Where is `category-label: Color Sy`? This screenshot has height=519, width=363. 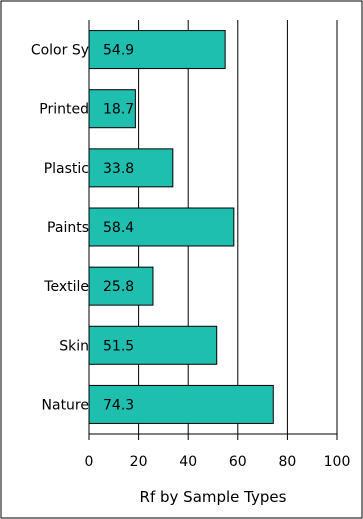
category-label: Color Sy is located at coordinates (60, 51).